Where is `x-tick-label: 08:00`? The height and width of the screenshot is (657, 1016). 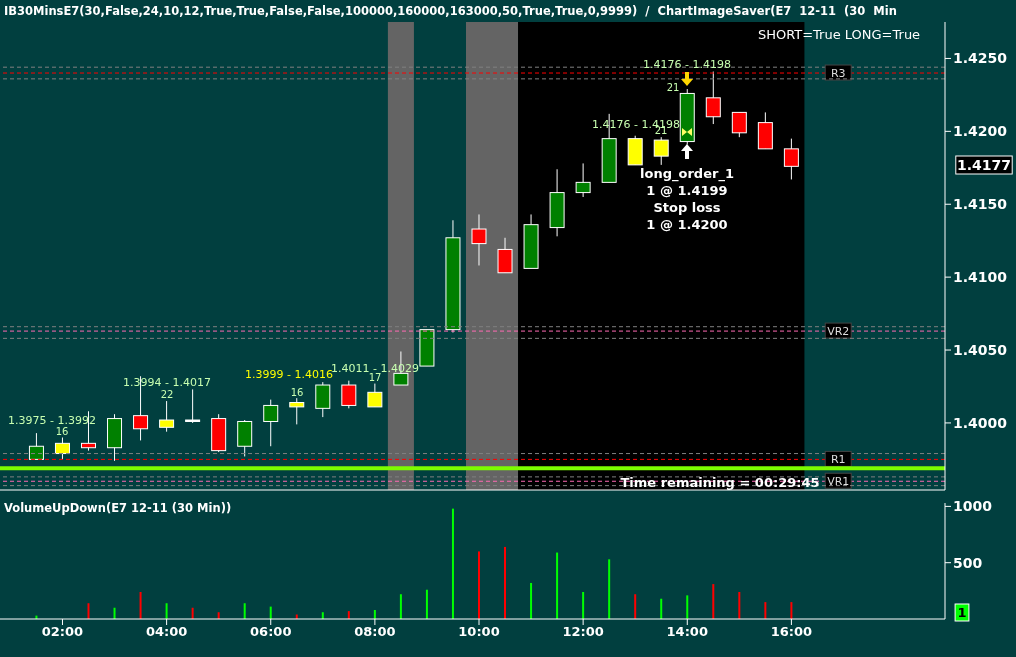 x-tick-label: 08:00 is located at coordinates (375, 632).